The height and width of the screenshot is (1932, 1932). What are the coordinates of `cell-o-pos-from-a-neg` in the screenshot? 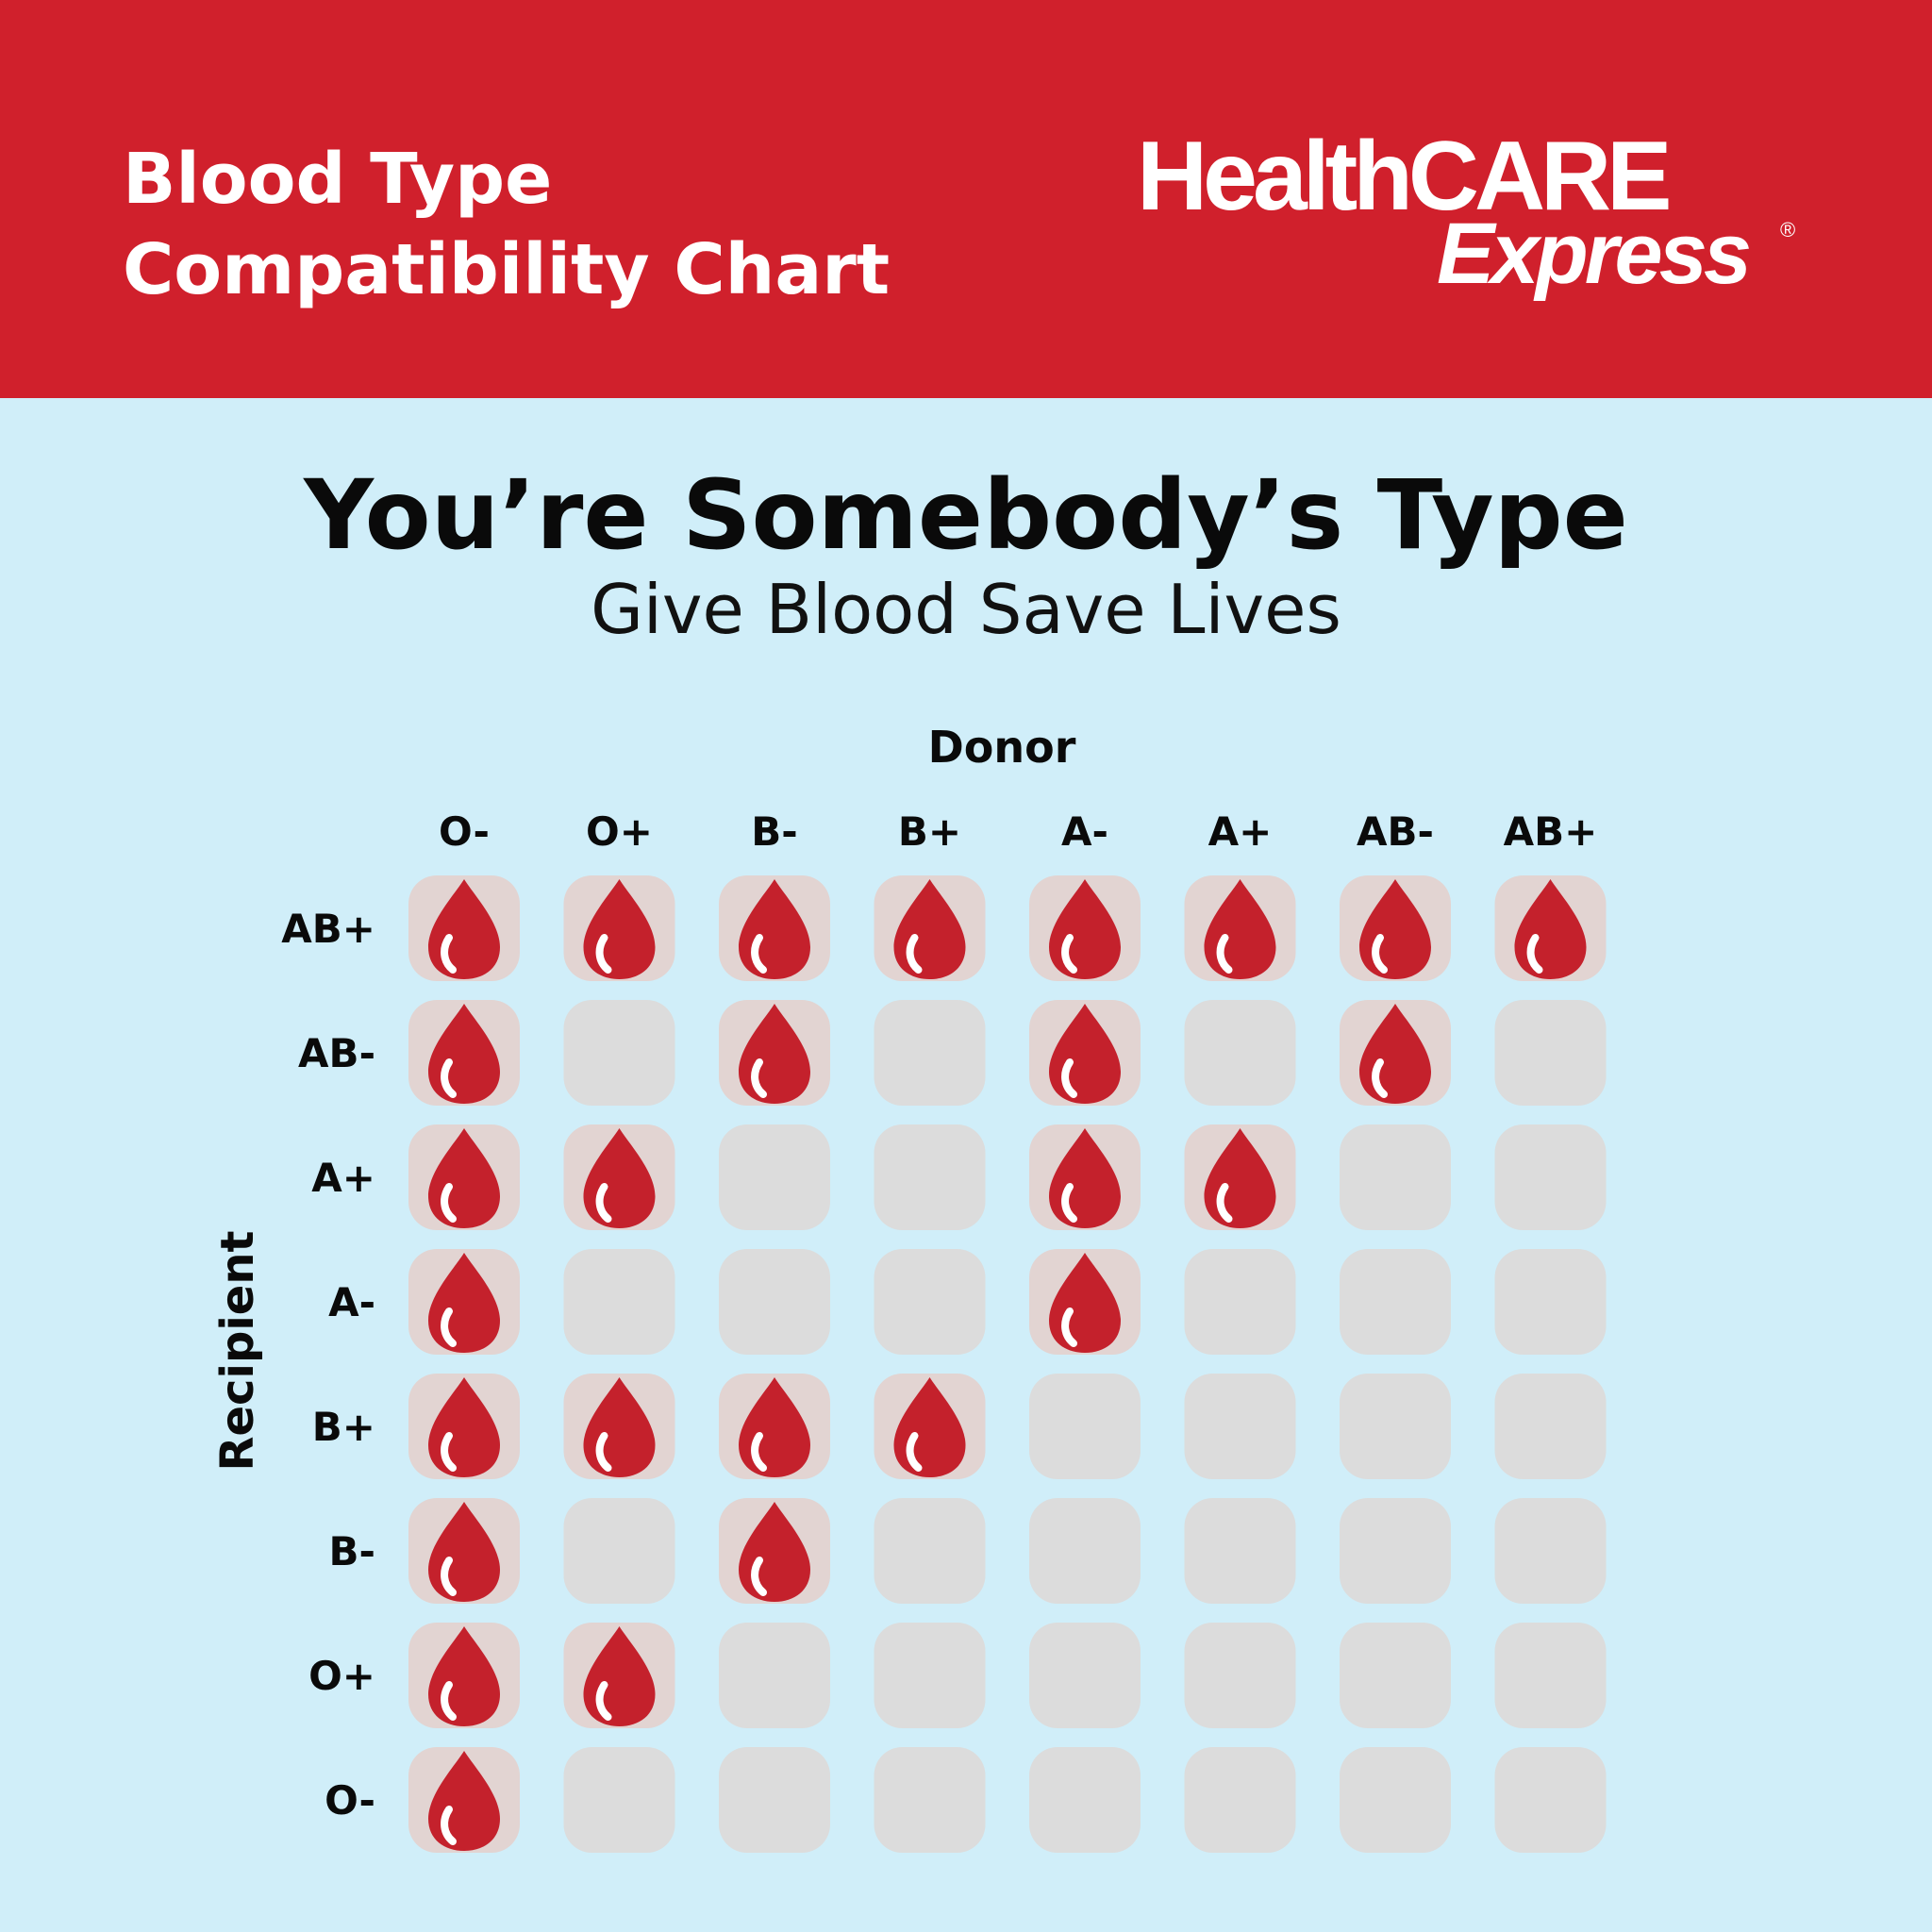 It's located at (1085, 1675).